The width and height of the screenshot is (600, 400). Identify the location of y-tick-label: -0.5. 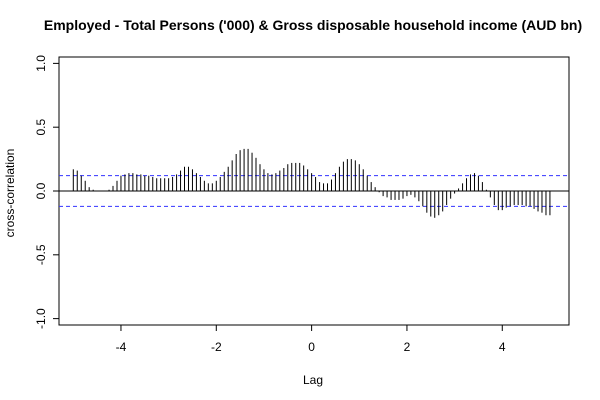
(41, 254).